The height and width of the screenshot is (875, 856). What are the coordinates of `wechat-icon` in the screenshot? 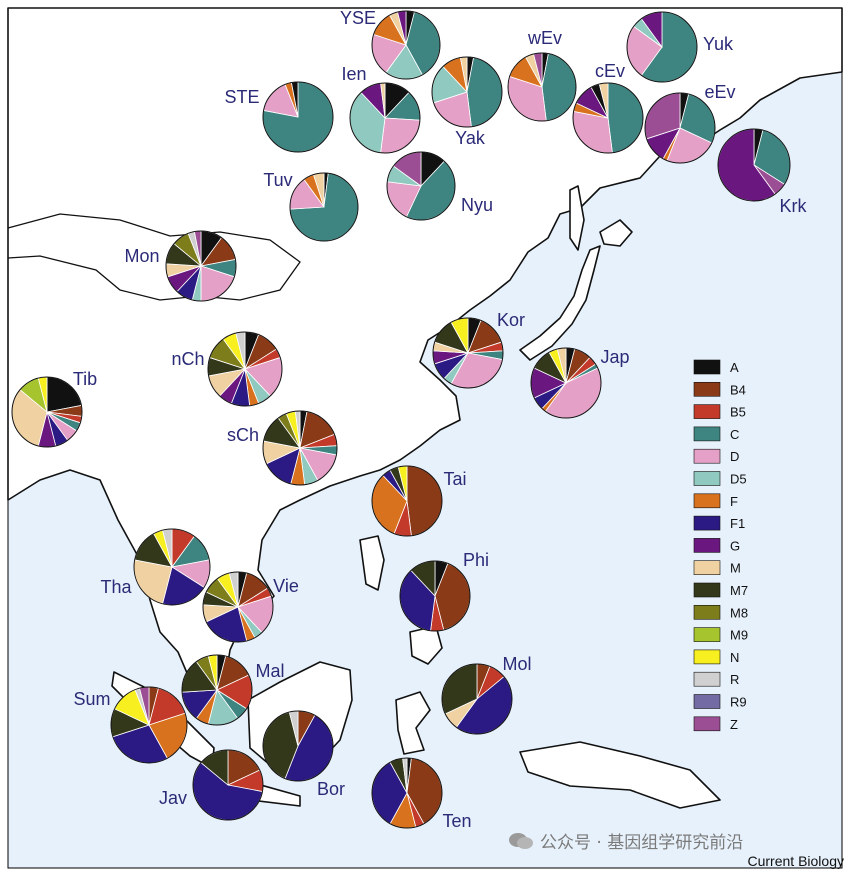 It's located at (521, 840).